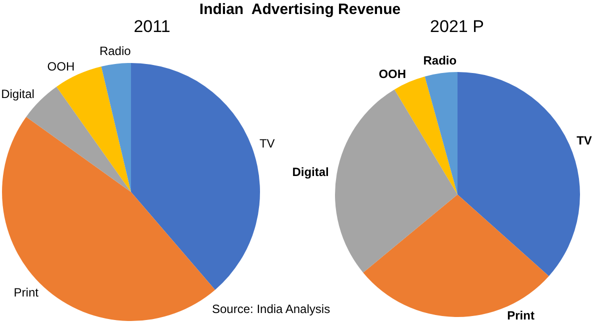  Describe the element at coordinates (271, 309) in the screenshot. I see `source-note: Source: India Analysis` at that location.